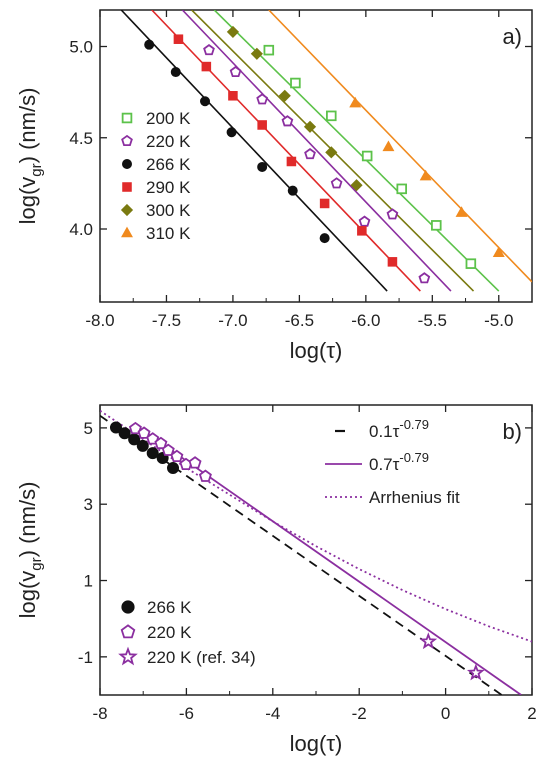 This screenshot has height=769, width=541. What do you see at coordinates (166, 320) in the screenshot?
I see `x-tick-label: -7.5` at bounding box center [166, 320].